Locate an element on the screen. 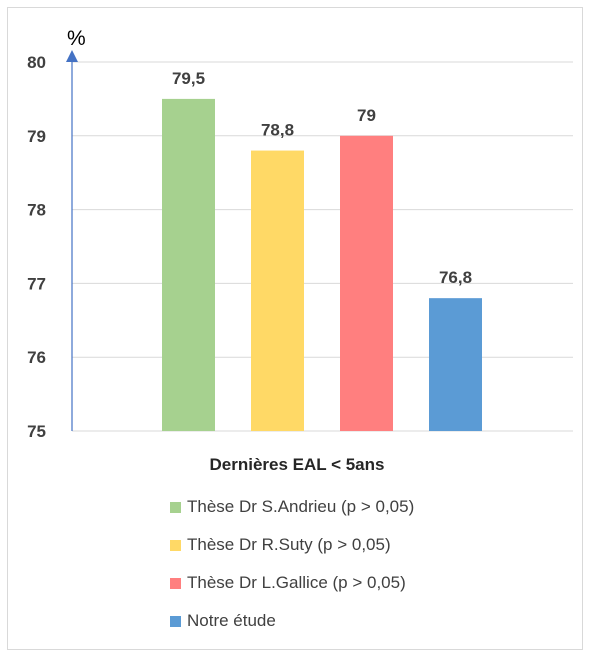  y-tick-label: 77 is located at coordinates (36, 283).